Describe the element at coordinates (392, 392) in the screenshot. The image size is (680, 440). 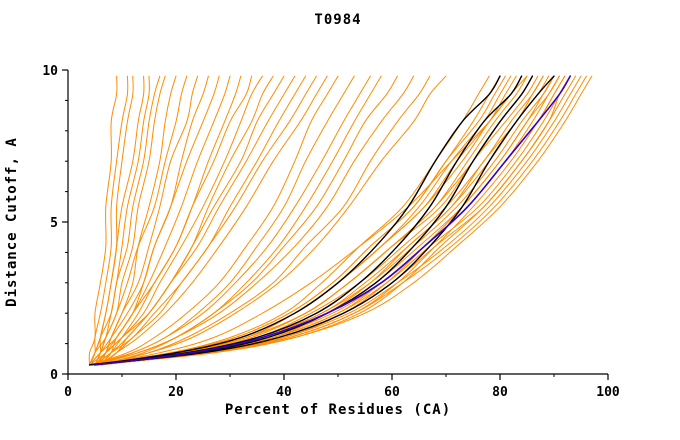
I see `x-tick-label: 60` at that location.